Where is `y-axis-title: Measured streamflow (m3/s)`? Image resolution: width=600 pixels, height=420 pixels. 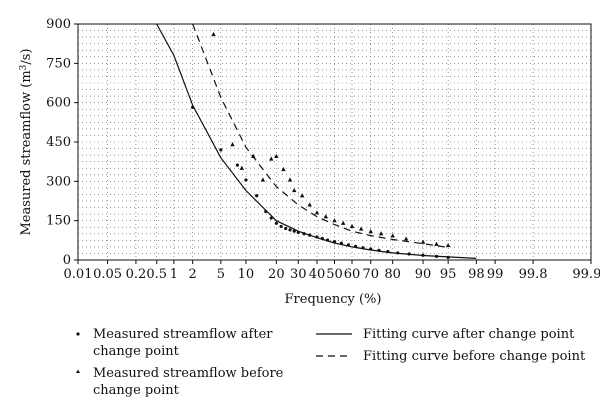
y-axis-title: Measured streamflow (m3/s) is located at coordinates (26, 141).